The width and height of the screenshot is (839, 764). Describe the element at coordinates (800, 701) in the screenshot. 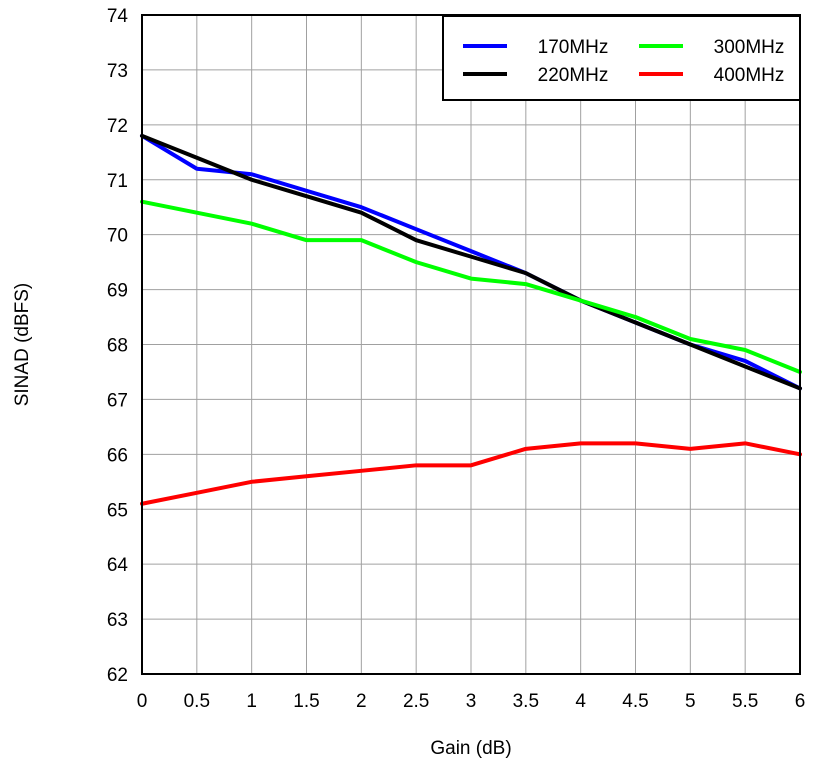

I see `x-tick-label: 6` at that location.